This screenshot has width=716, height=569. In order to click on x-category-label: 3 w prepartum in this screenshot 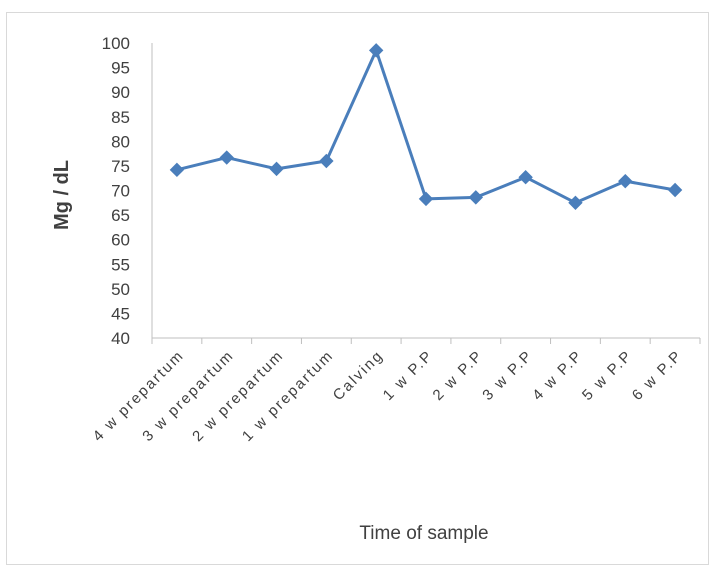, I will do `click(188, 396)`.